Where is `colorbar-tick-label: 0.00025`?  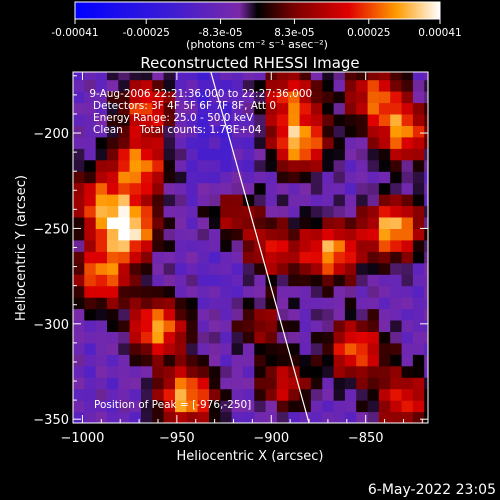
colorbar-tick-label: 0.00025 is located at coordinates (368, 33).